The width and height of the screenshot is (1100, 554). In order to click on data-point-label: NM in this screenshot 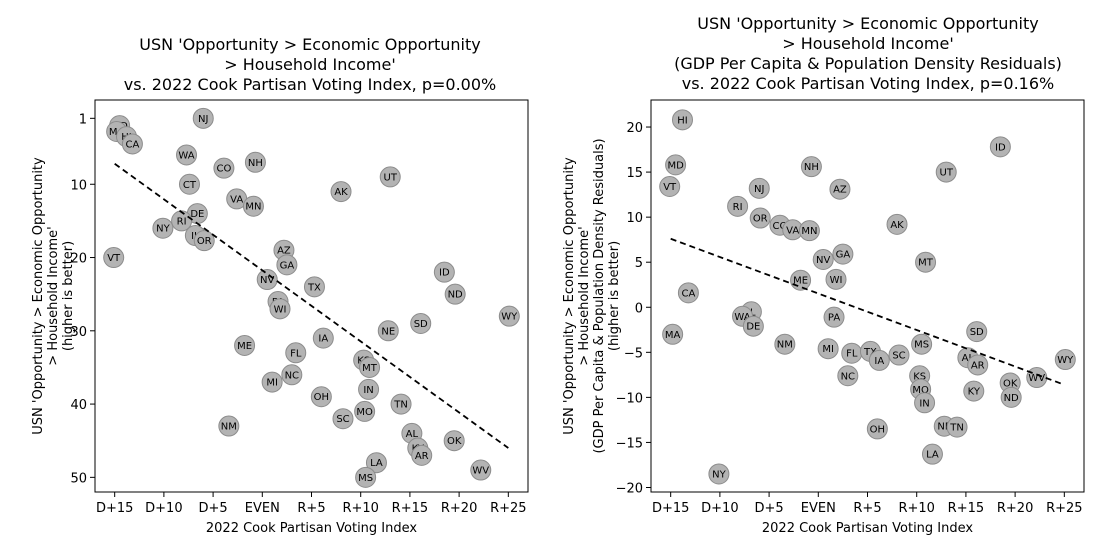, I will do `click(785, 345)`.